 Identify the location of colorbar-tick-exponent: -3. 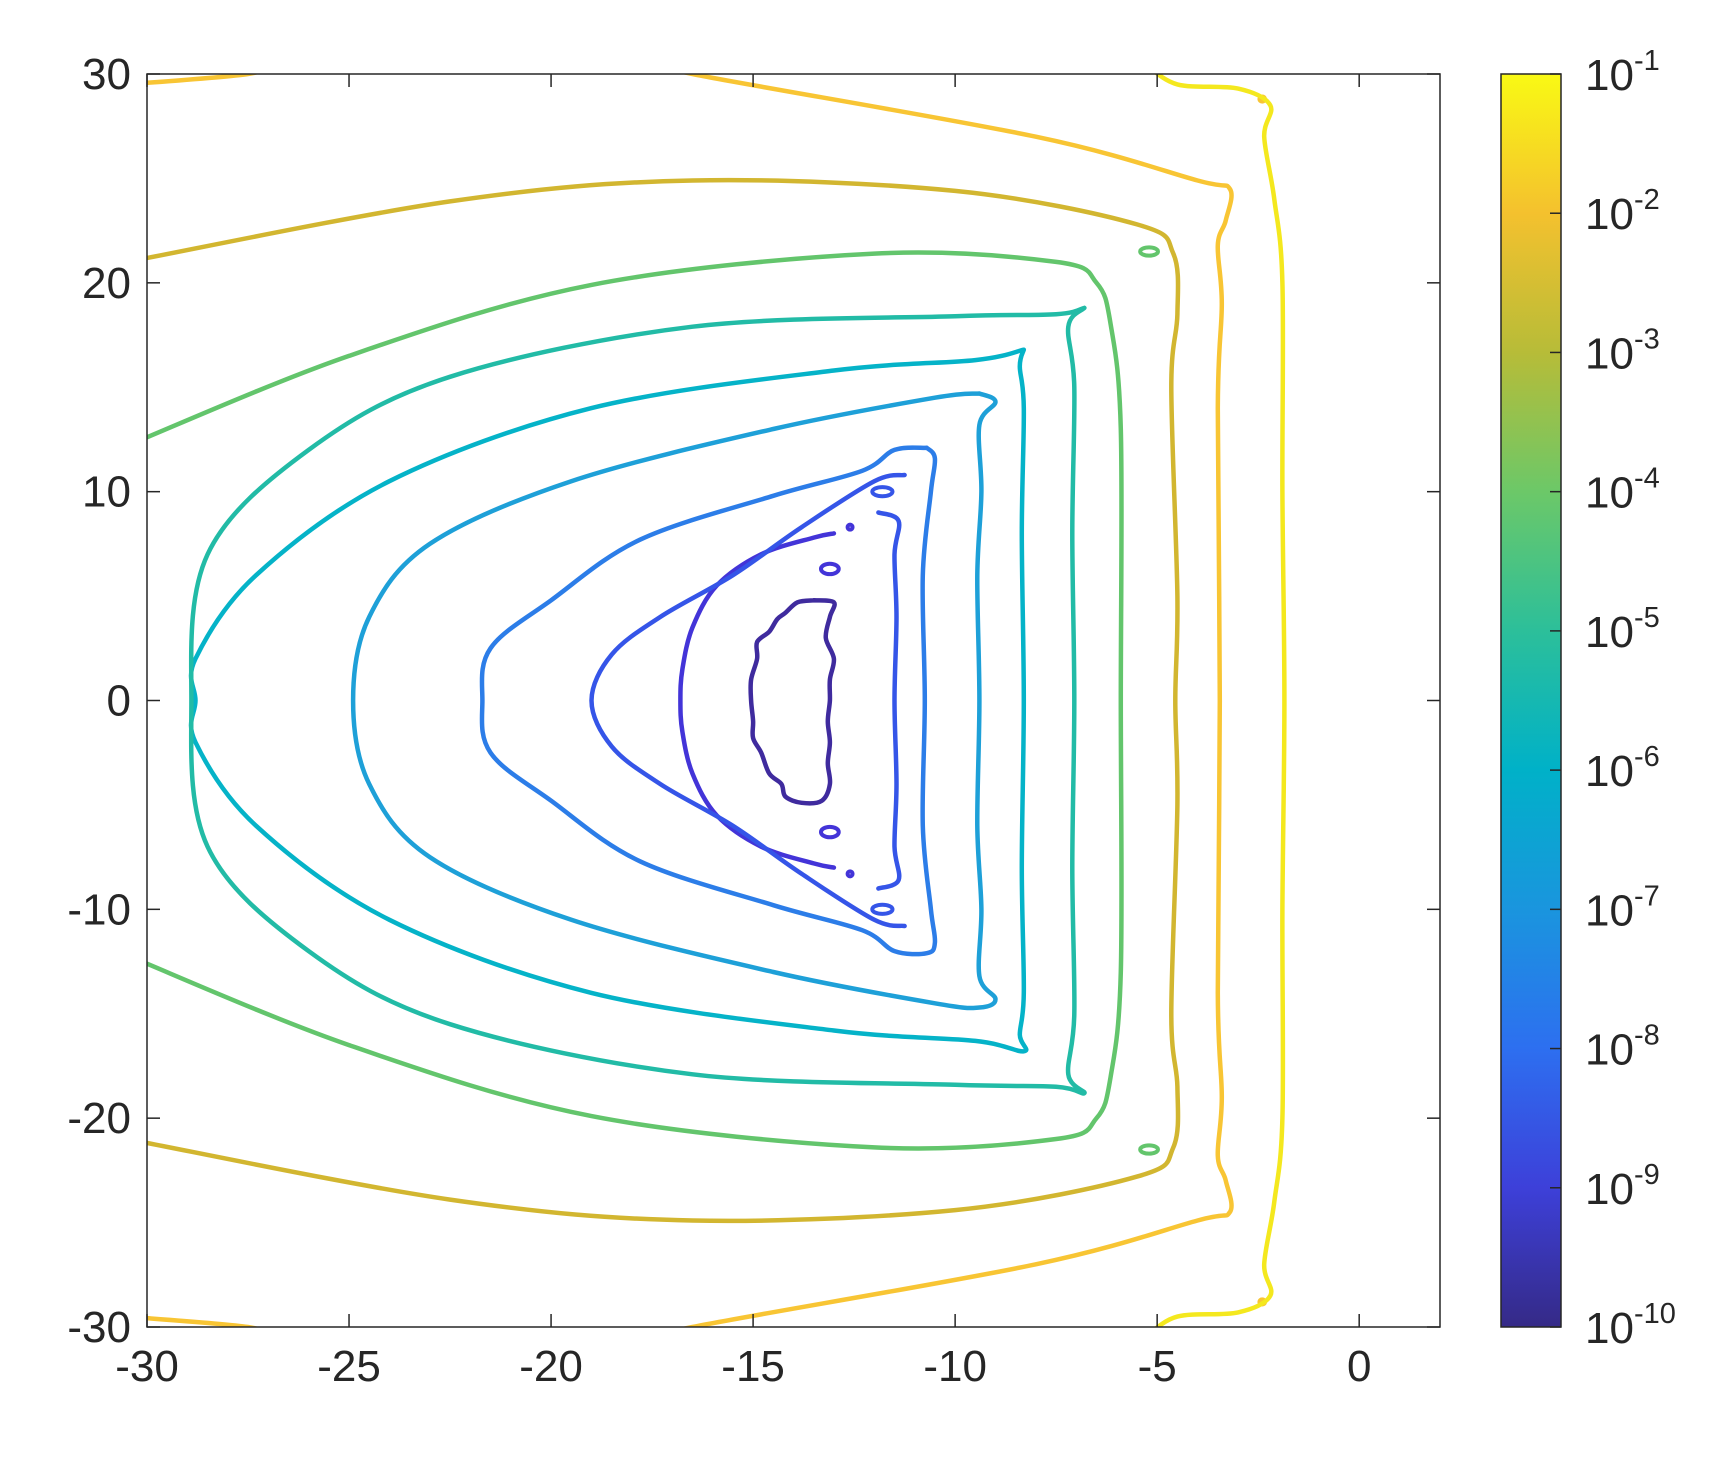
(1647, 339).